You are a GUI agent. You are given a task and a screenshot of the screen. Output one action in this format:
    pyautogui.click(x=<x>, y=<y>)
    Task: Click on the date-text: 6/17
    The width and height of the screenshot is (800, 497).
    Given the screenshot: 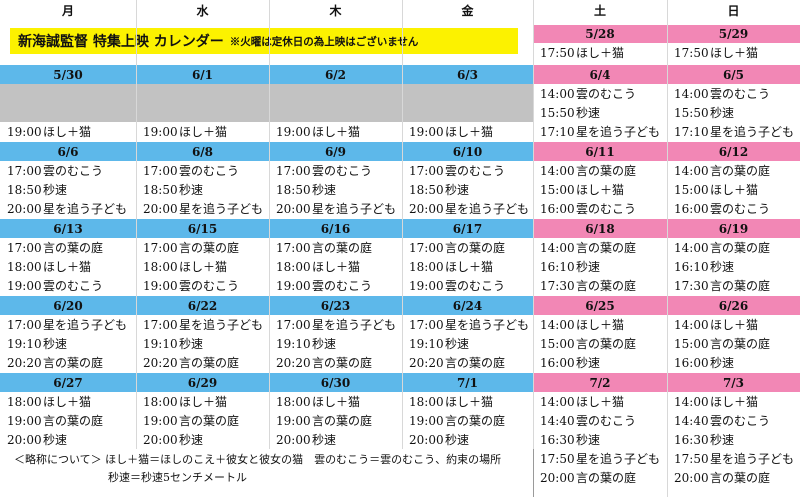 What is the action you would take?
    pyautogui.click(x=467, y=228)
    